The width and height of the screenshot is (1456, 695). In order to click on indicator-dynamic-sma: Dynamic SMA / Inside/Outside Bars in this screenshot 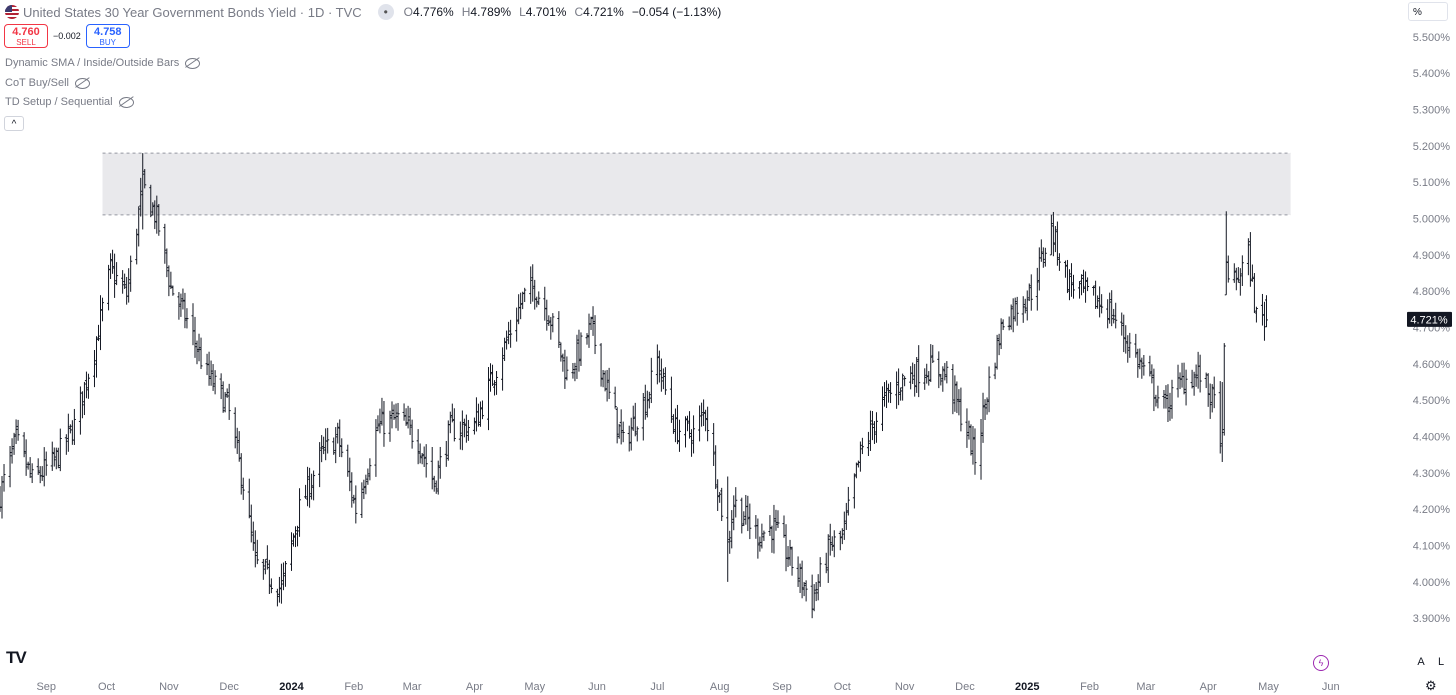, I will do `click(103, 63)`.